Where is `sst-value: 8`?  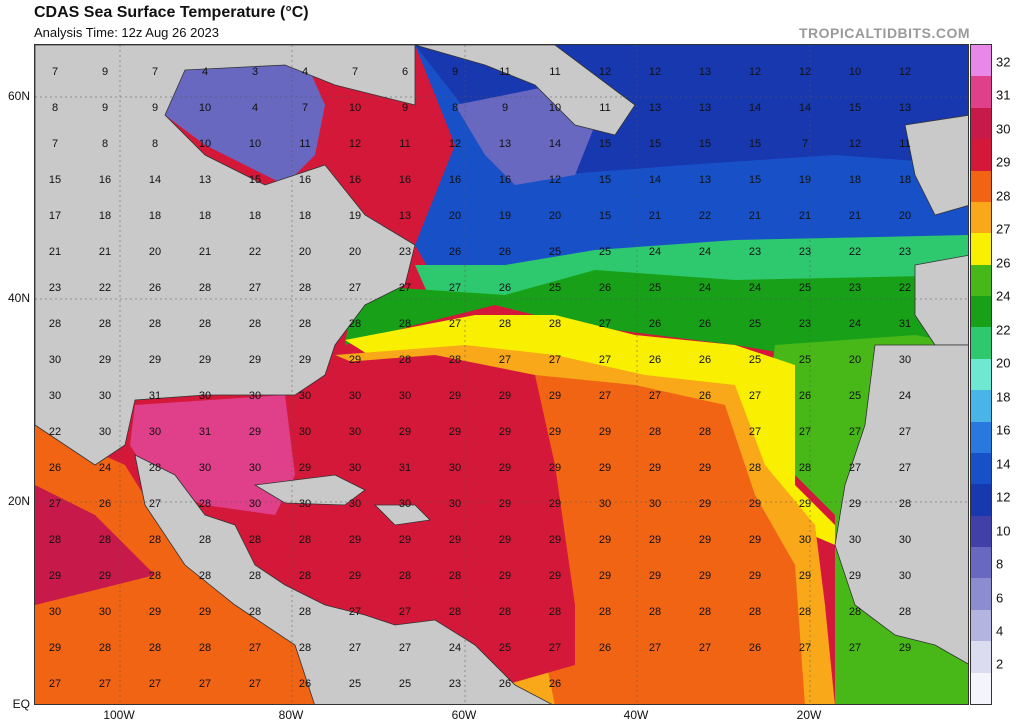 sst-value: 8 is located at coordinates (105, 144).